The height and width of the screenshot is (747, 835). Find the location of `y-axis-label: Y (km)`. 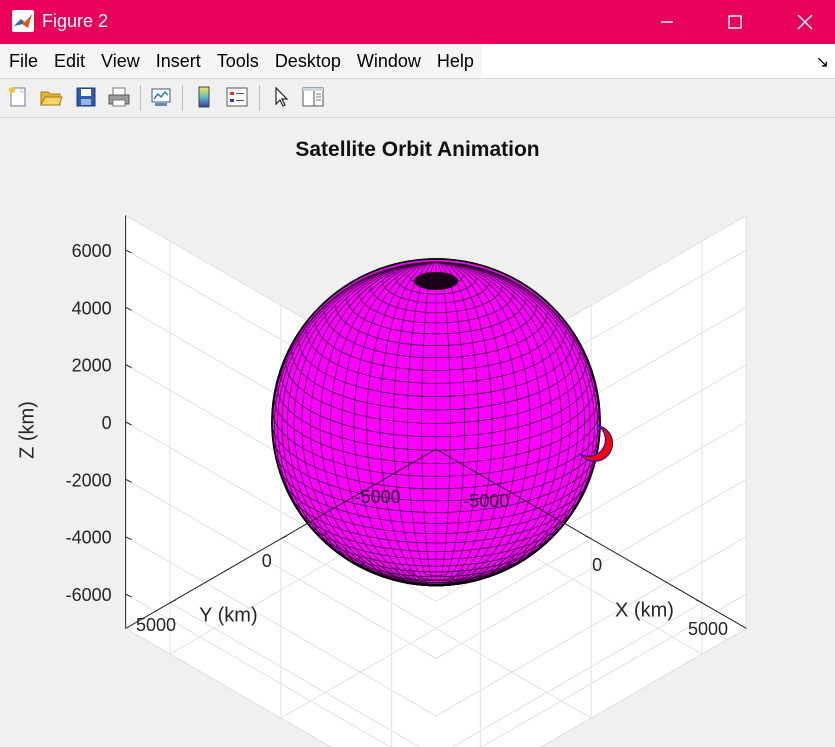

y-axis-label: Y (km) is located at coordinates (228, 615).